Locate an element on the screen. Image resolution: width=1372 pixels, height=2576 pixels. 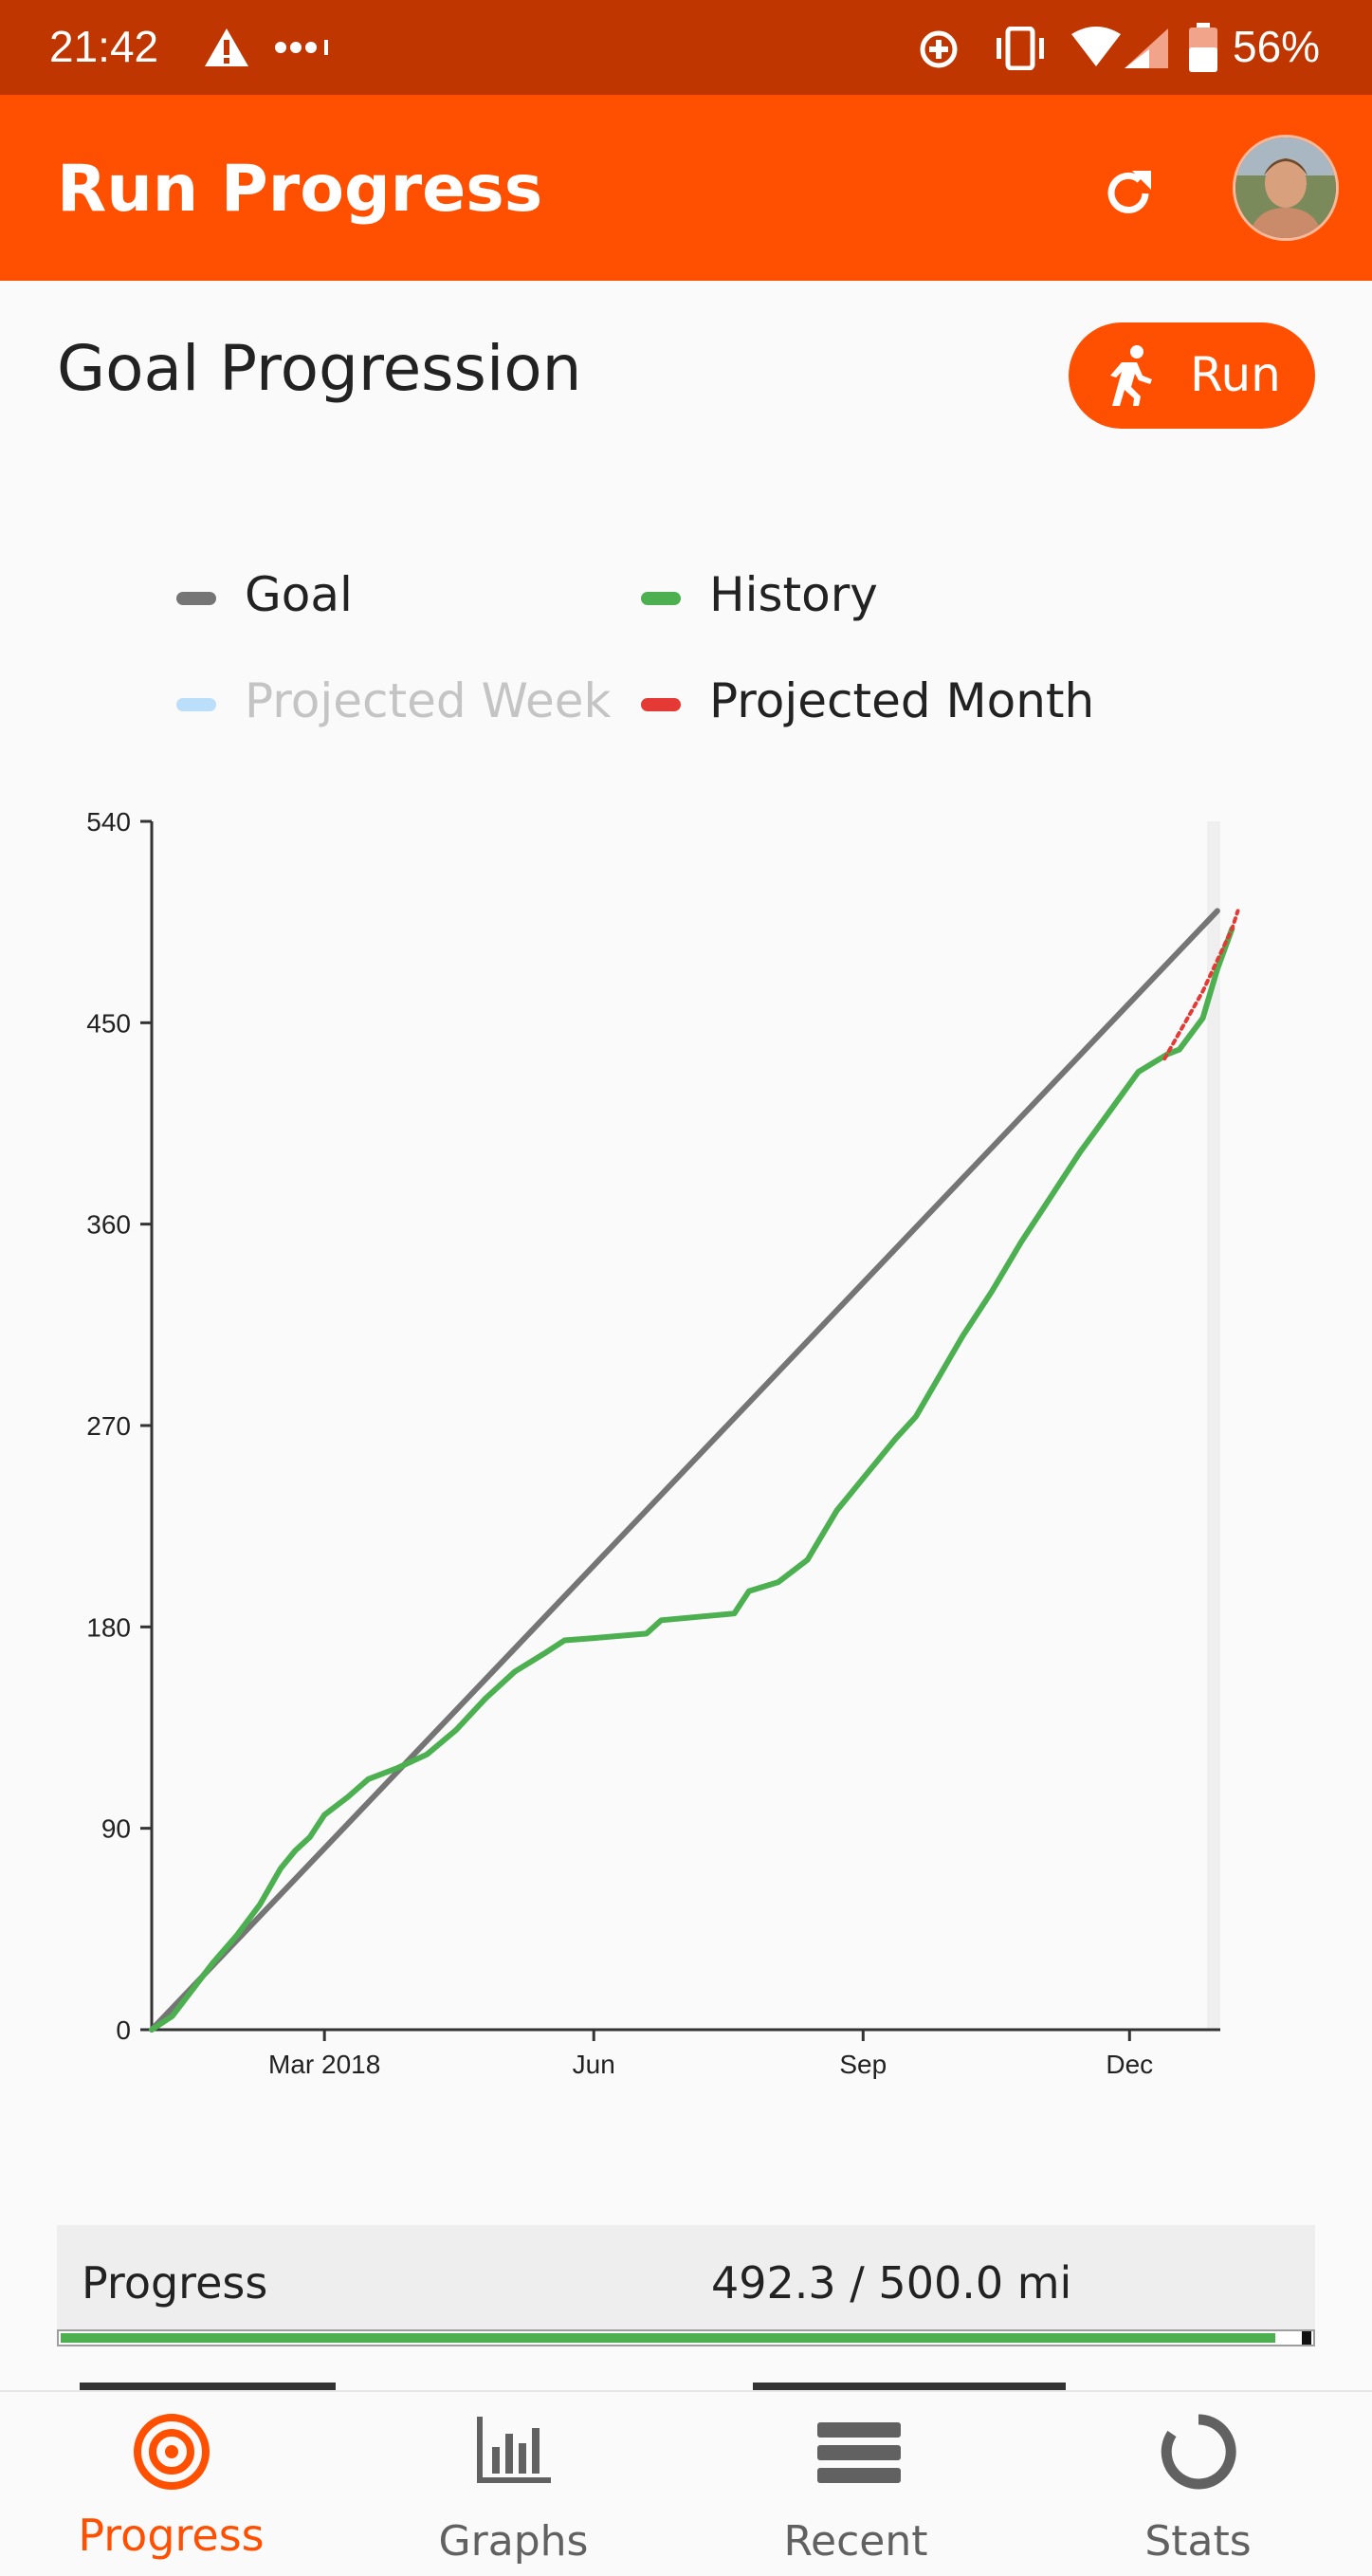
legend-history-swatch is located at coordinates (661, 598).